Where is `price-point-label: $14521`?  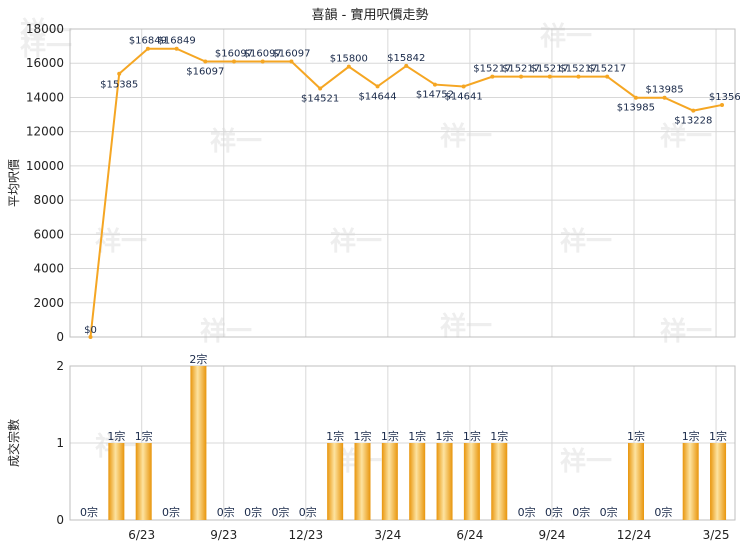
price-point-label: $14521 is located at coordinates (320, 99).